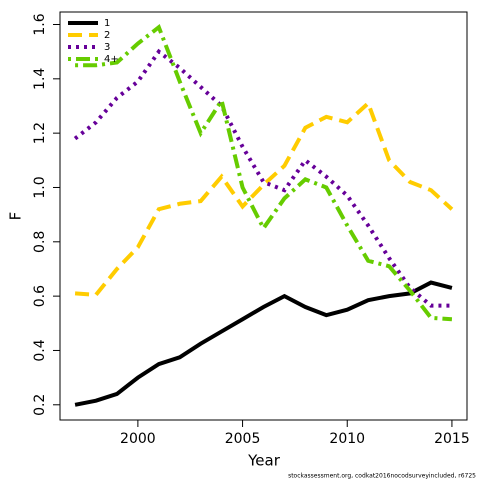 The height and width of the screenshot is (480, 480). I want to click on y-tick-label: 1.2, so click(40, 133).